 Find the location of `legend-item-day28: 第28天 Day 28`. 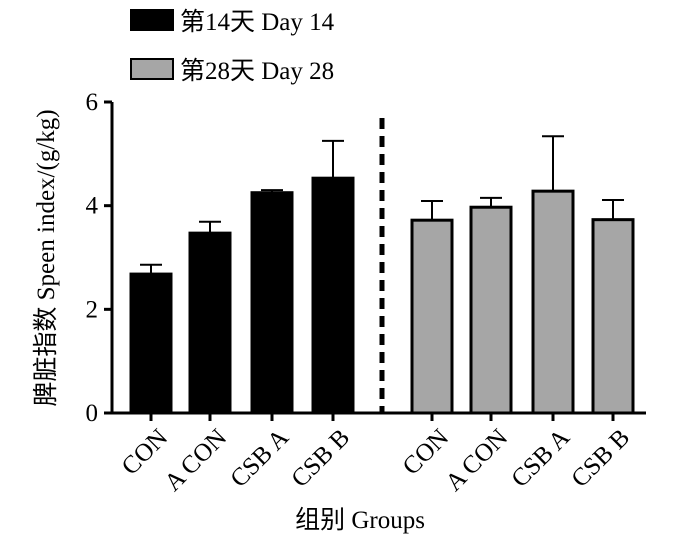

legend-item-day28: 第28天 Day 28 is located at coordinates (232, 69).